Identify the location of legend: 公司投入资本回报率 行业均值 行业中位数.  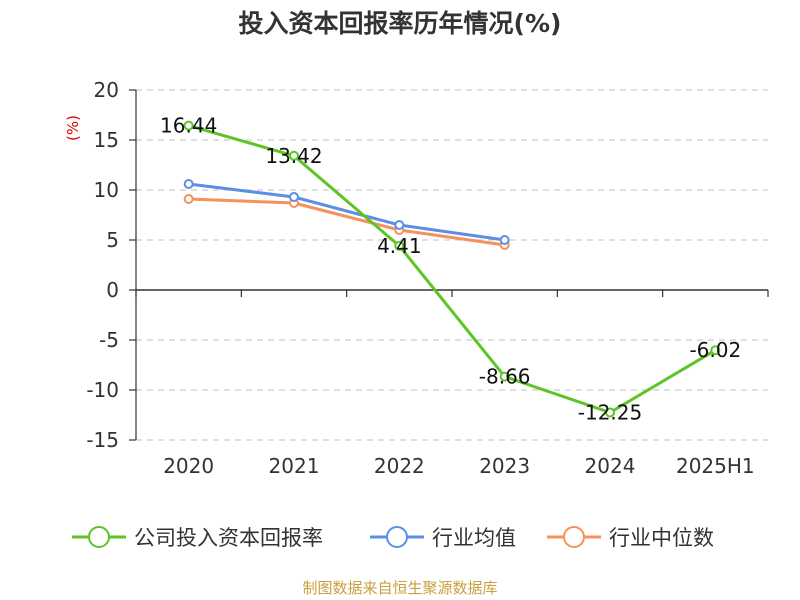
(393, 538).